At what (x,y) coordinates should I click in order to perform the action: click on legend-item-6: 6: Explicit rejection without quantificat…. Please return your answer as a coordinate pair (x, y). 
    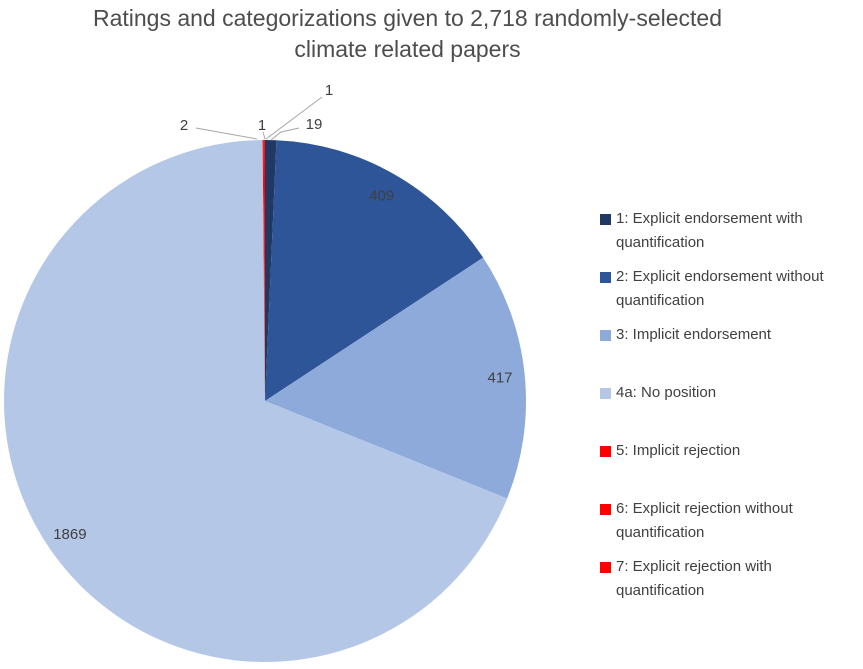
    Looking at the image, I should click on (729, 521).